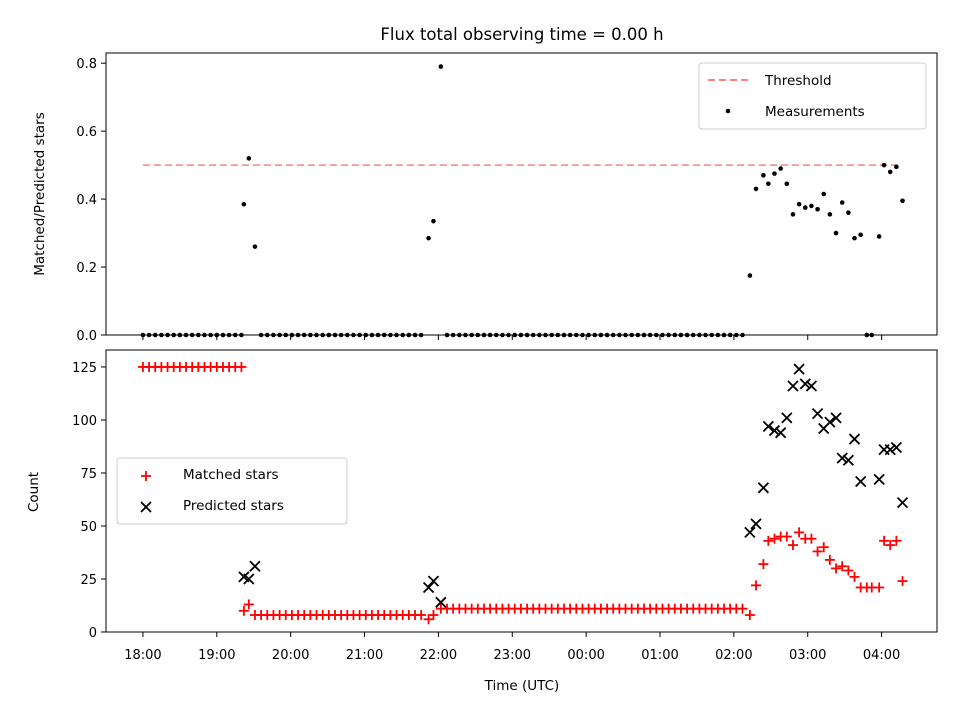 This screenshot has height=720, width=960. I want to click on y-tick-label: 100, so click(84, 421).